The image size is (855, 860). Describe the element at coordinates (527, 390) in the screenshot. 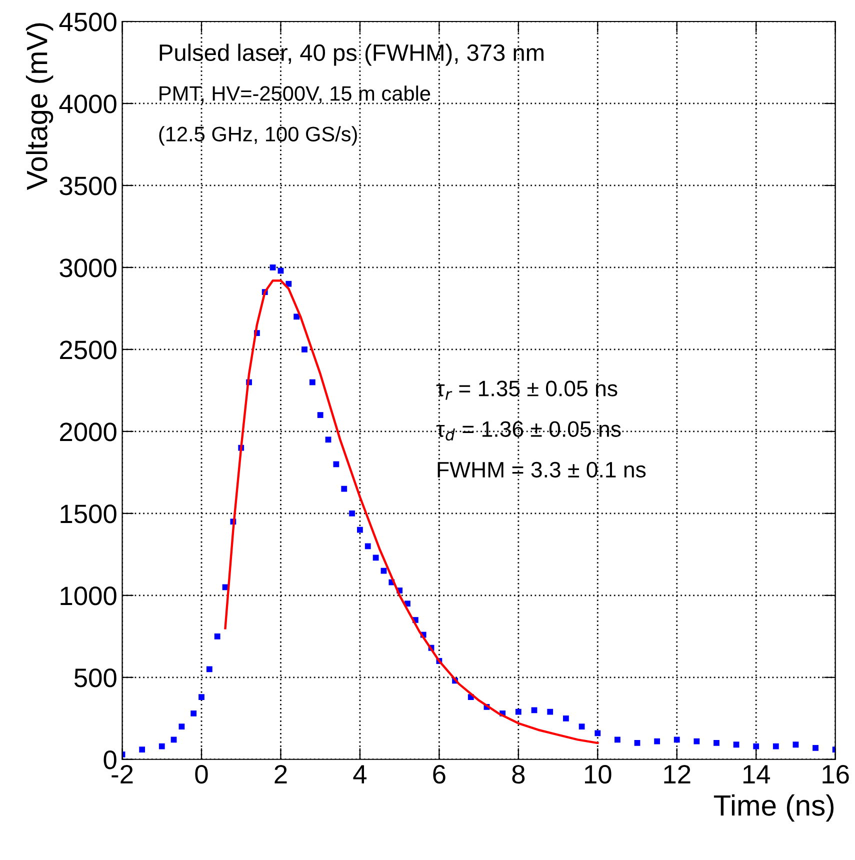

I see `annotation: τ$_{r}$ = 1.35 ± 0.05 ns` at that location.